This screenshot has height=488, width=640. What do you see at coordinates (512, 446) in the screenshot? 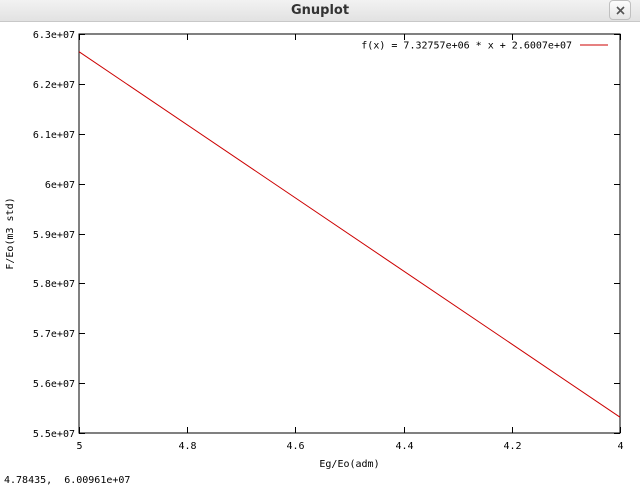
I see `x-tick-label: 4.2` at bounding box center [512, 446].